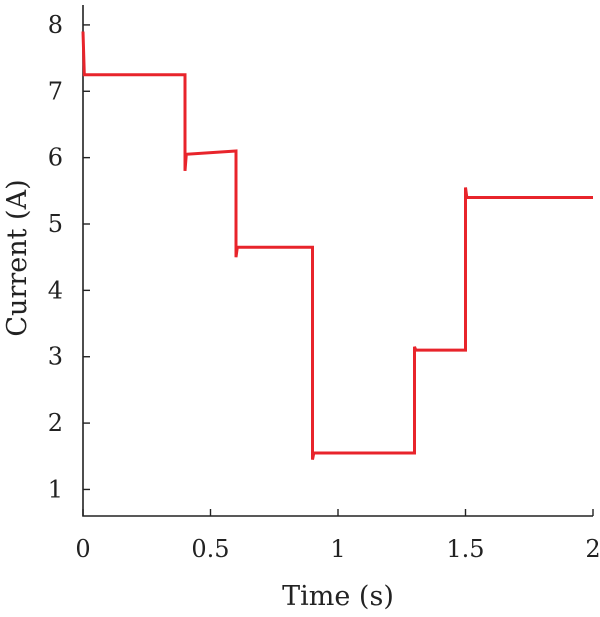  I want to click on y-tick-label: 5, so click(55, 224).